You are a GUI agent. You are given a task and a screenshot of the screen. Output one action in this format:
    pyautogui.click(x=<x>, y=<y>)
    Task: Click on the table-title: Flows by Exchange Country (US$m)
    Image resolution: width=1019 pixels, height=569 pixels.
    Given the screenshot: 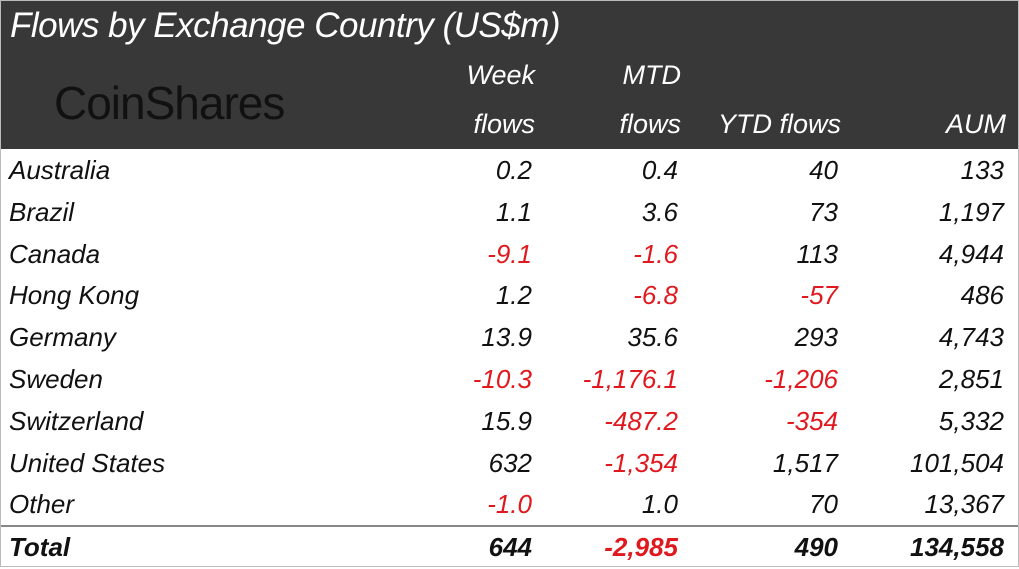 What is the action you would take?
    pyautogui.click(x=285, y=25)
    